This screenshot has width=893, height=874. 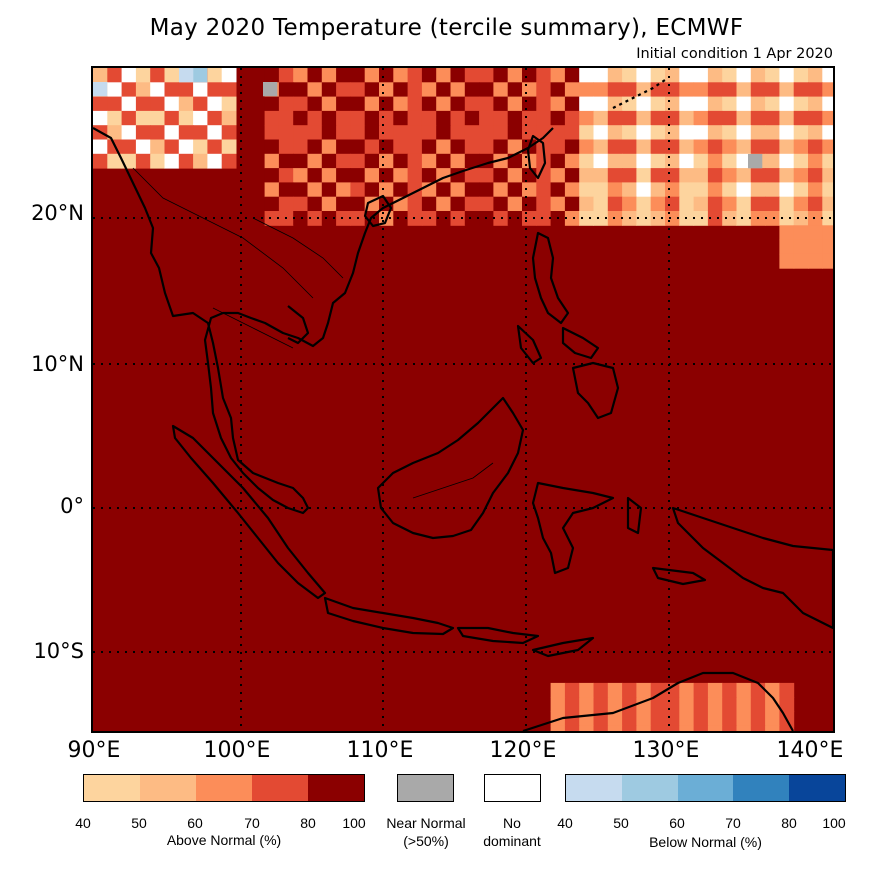 I want to click on above-normal-label: Above Normal (%), so click(x=224, y=840).